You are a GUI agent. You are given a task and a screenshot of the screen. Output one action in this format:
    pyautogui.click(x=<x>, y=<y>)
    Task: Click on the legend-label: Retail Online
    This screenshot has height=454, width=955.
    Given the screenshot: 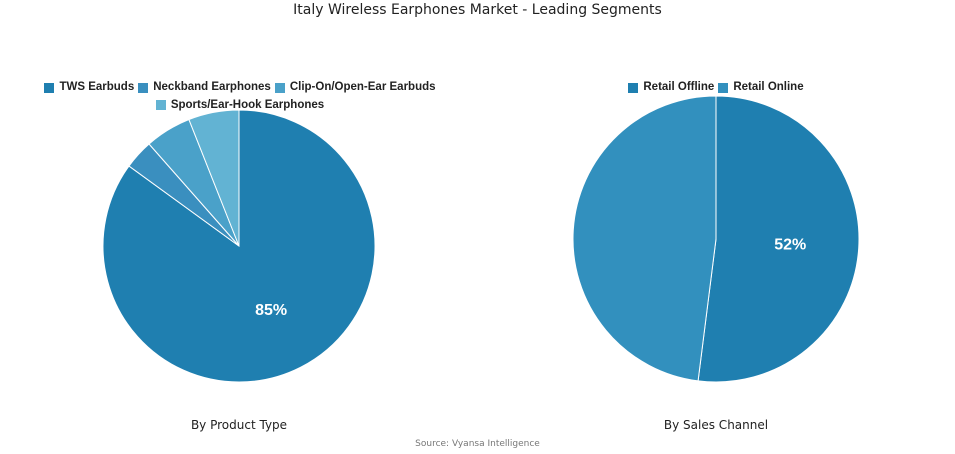 What is the action you would take?
    pyautogui.click(x=768, y=87)
    